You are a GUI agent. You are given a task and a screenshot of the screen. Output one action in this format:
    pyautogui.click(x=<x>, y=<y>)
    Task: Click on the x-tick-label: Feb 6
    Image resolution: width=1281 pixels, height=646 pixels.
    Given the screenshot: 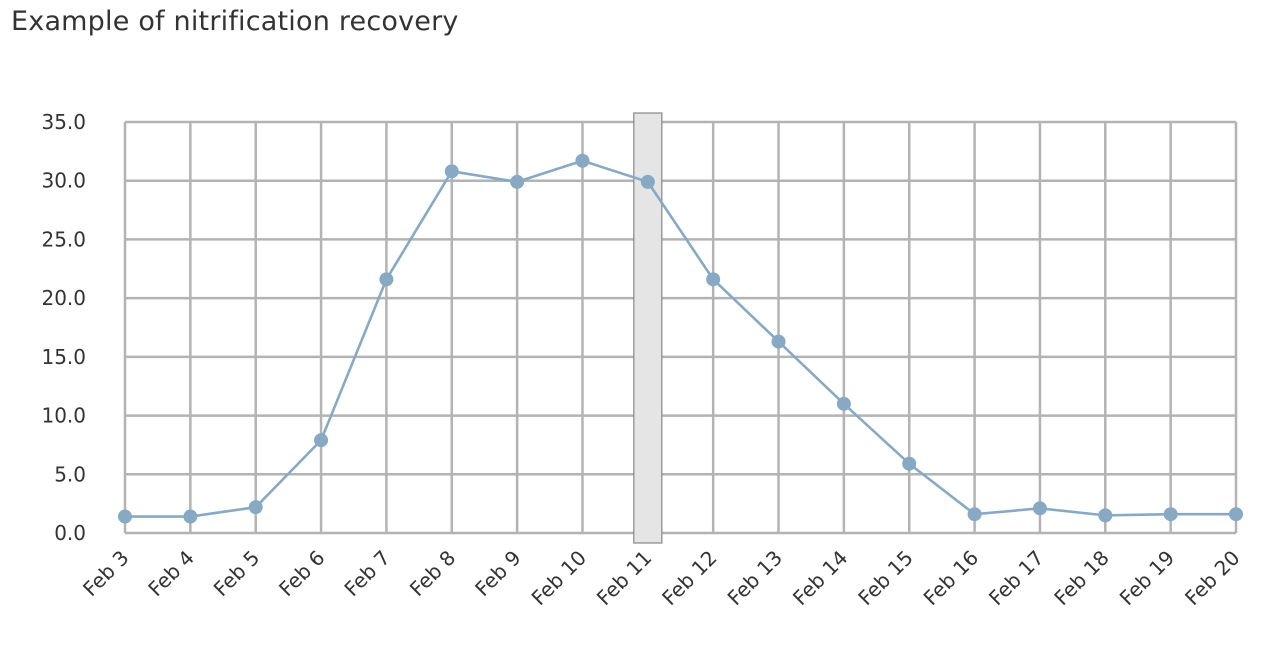 What is the action you would take?
    pyautogui.click(x=302, y=574)
    